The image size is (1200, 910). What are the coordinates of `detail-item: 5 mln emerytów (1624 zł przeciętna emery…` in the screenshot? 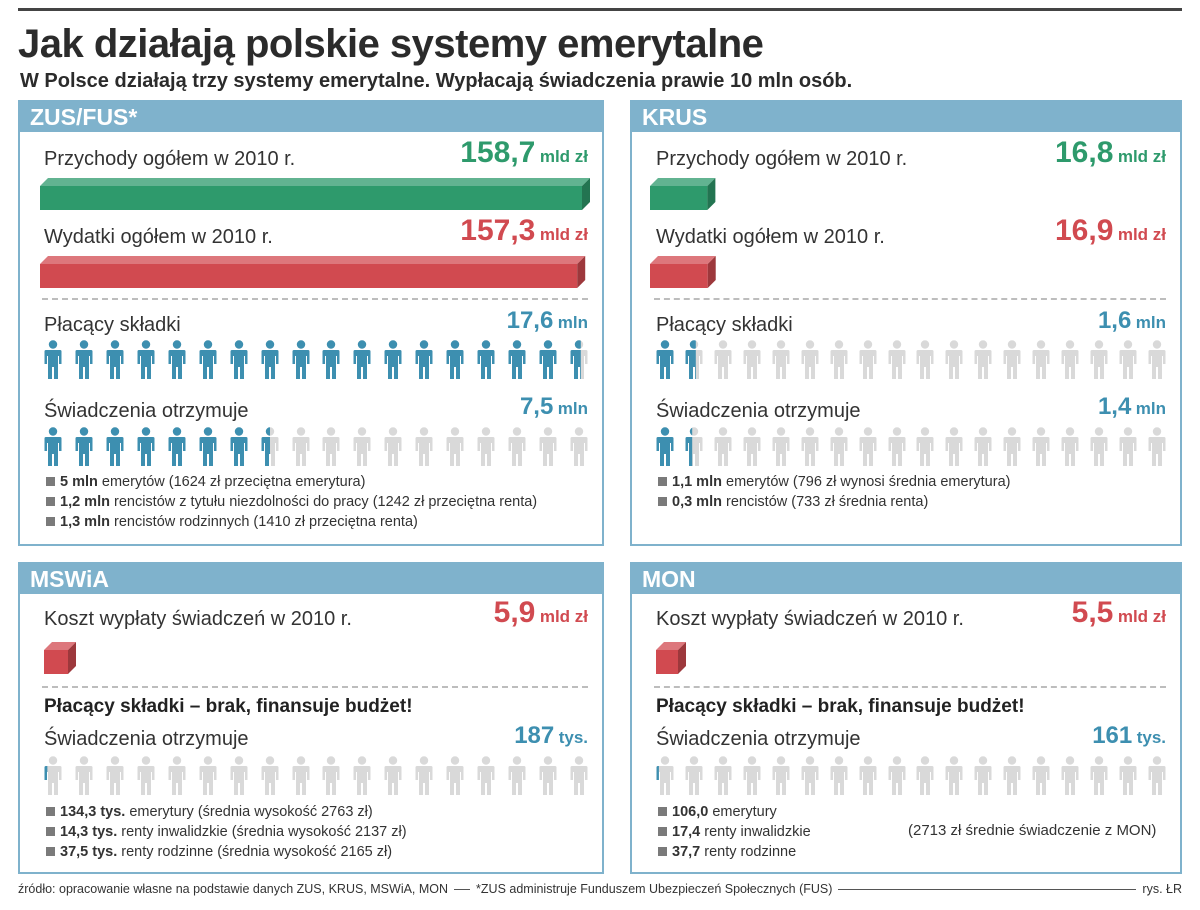 It's located at (291, 482).